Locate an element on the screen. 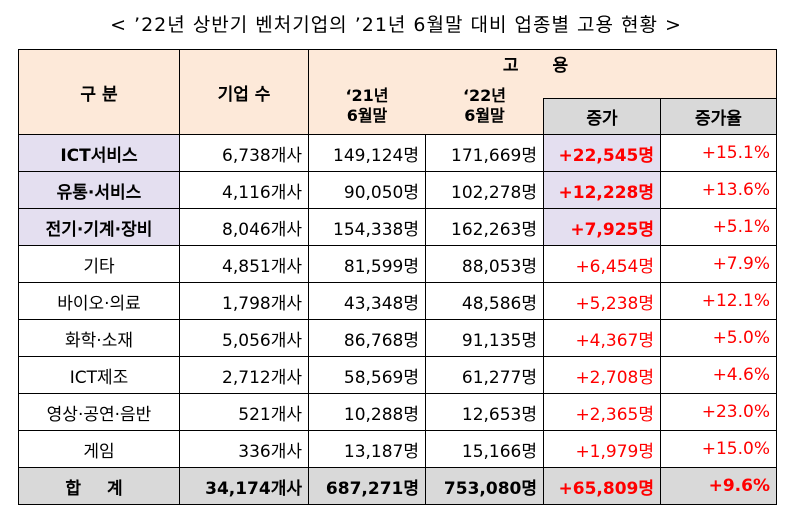  cell-y21: 81,599명 is located at coordinates (367, 264).